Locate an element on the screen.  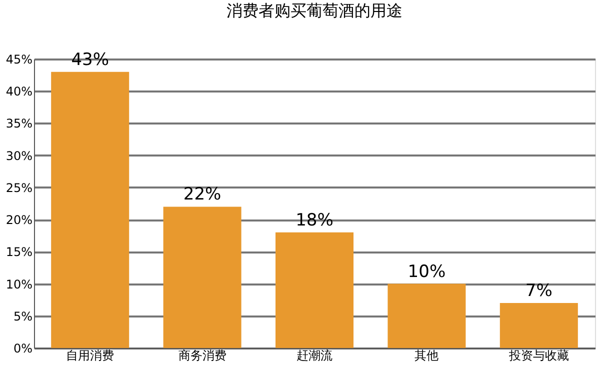
x-tick-label: 自用消费 is located at coordinates (90, 355).